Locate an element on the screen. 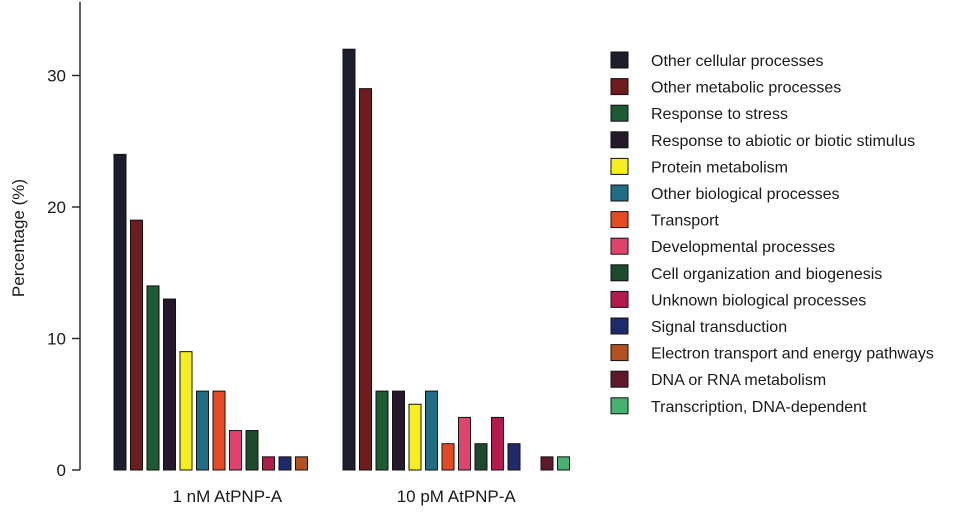 The height and width of the screenshot is (515, 975). legend-item: Electron transport and energy pathways is located at coordinates (772, 353).